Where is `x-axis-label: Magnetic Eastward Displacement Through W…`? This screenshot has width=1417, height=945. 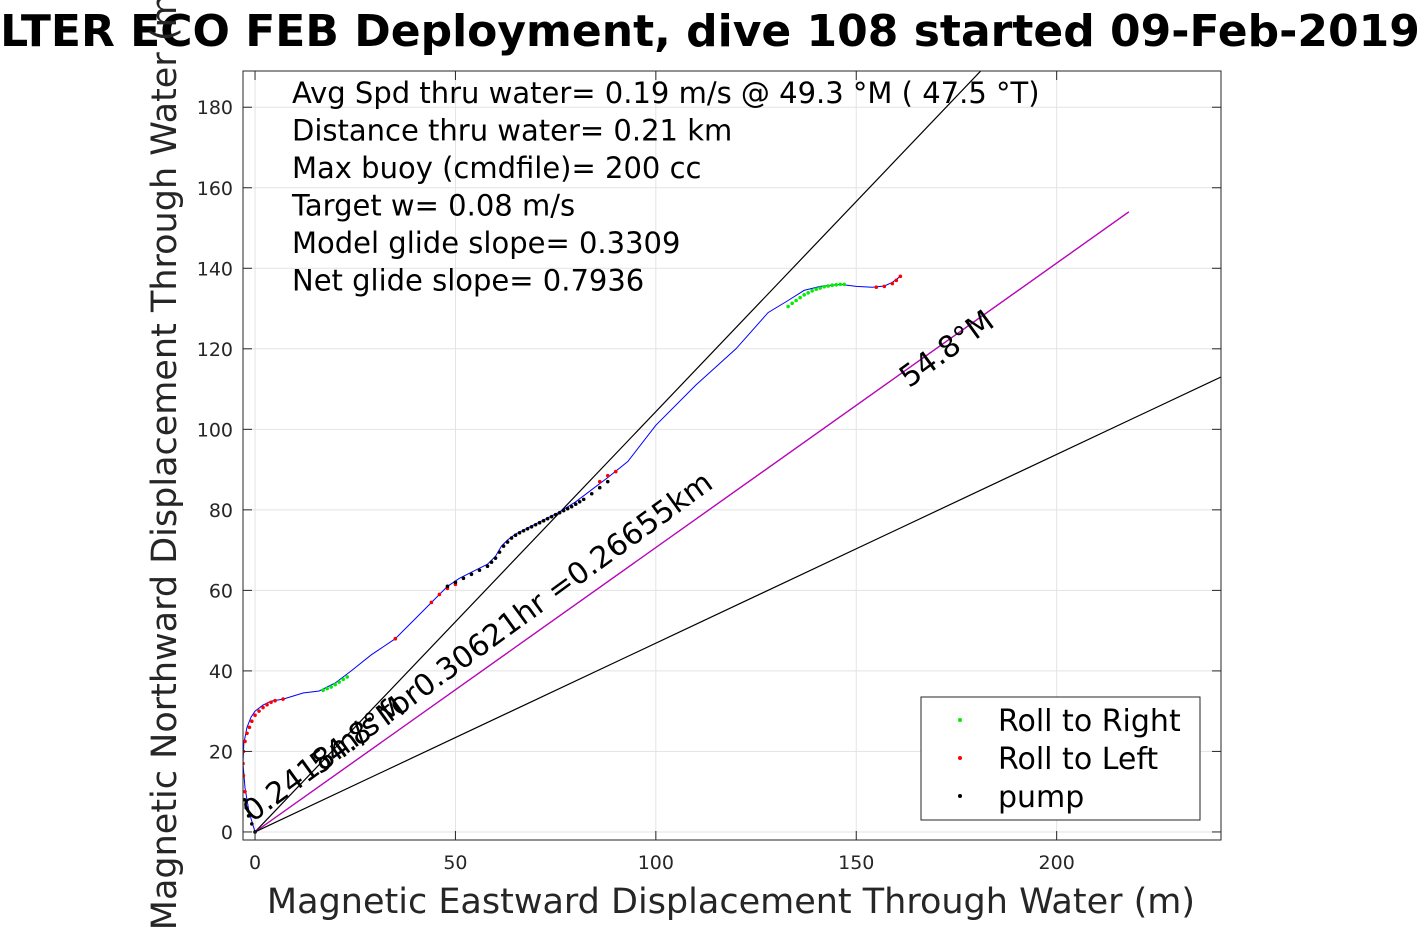 x-axis-label: Magnetic Eastward Displacement Through W… is located at coordinates (731, 902).